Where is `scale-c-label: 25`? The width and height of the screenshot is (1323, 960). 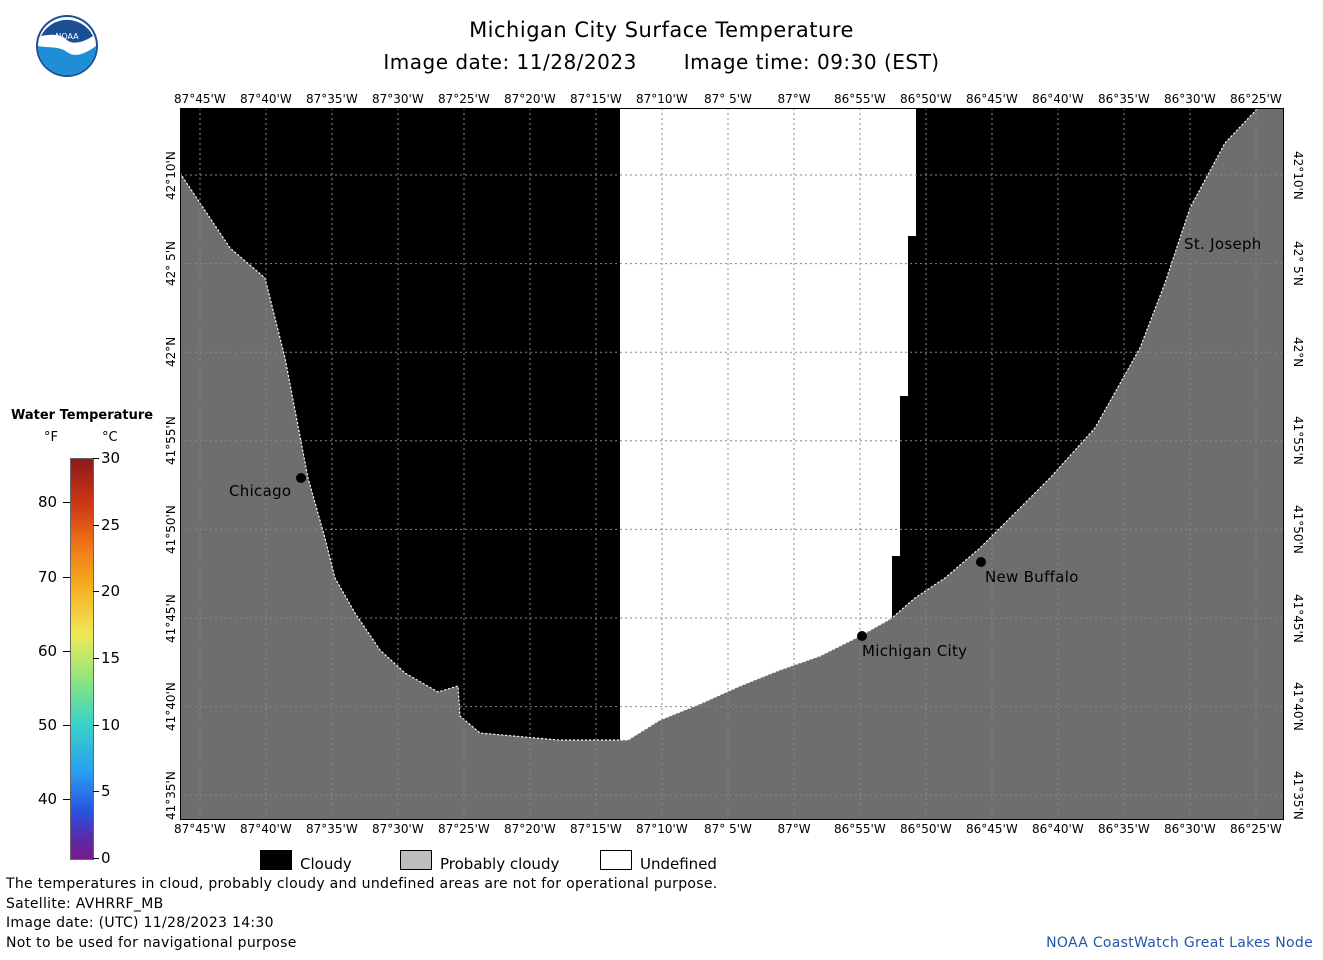
scale-c-label: 25 is located at coordinates (111, 524).